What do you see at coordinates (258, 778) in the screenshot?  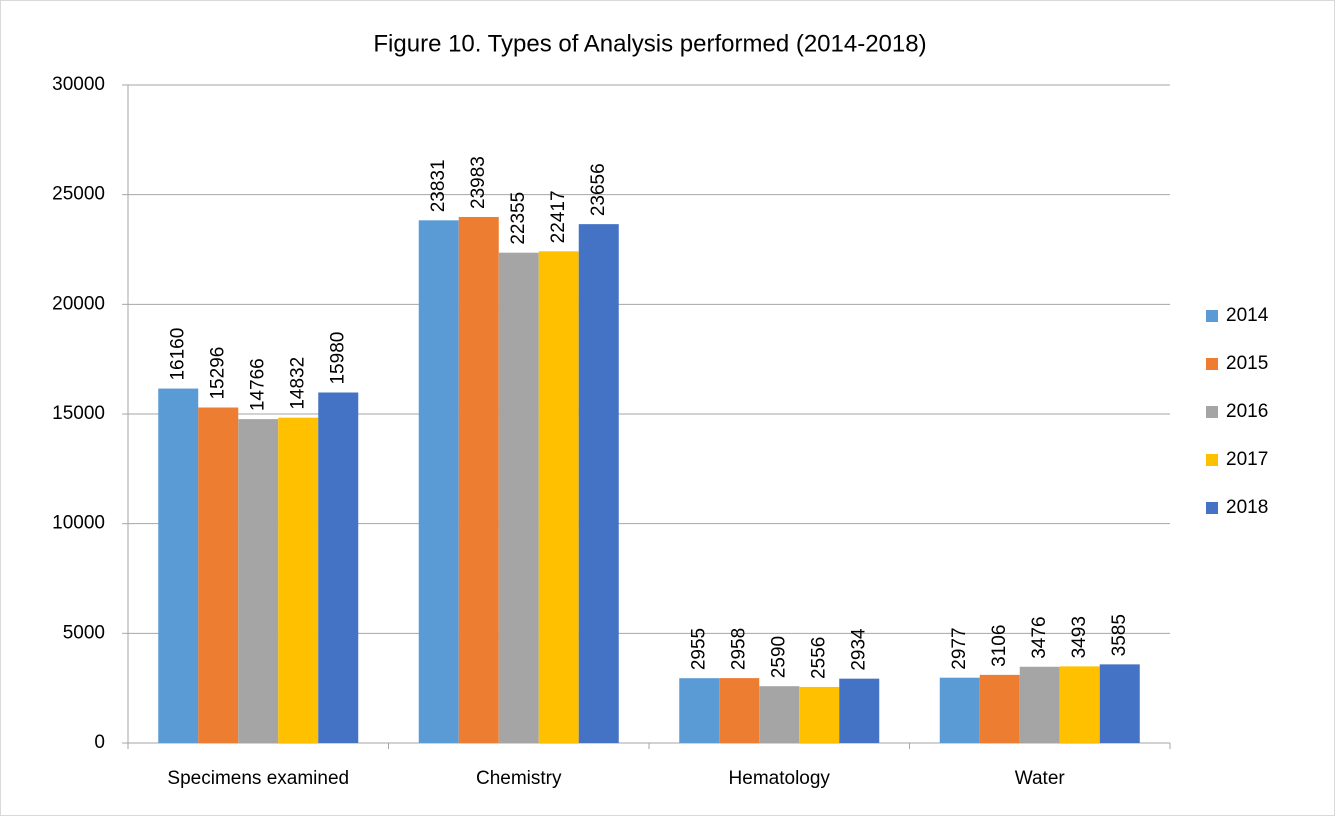 I see `x-tick-label: Specimens examined` at bounding box center [258, 778].